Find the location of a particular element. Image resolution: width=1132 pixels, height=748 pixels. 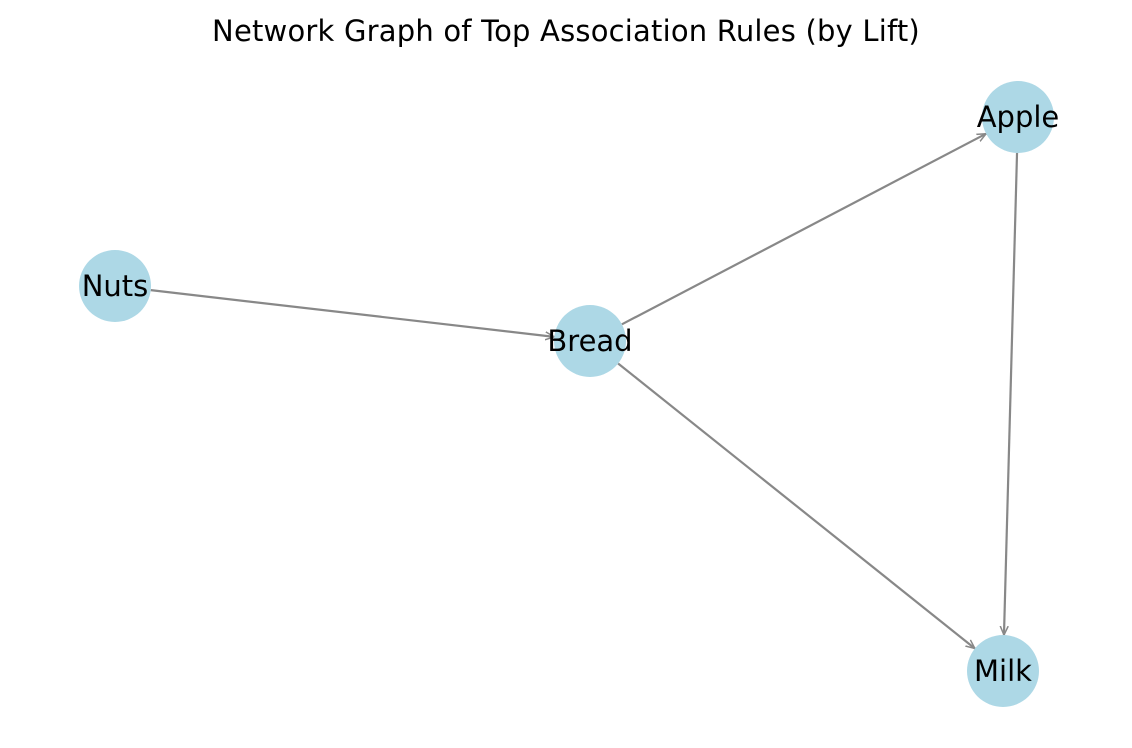

node-circle-bread is located at coordinates (590, 341).